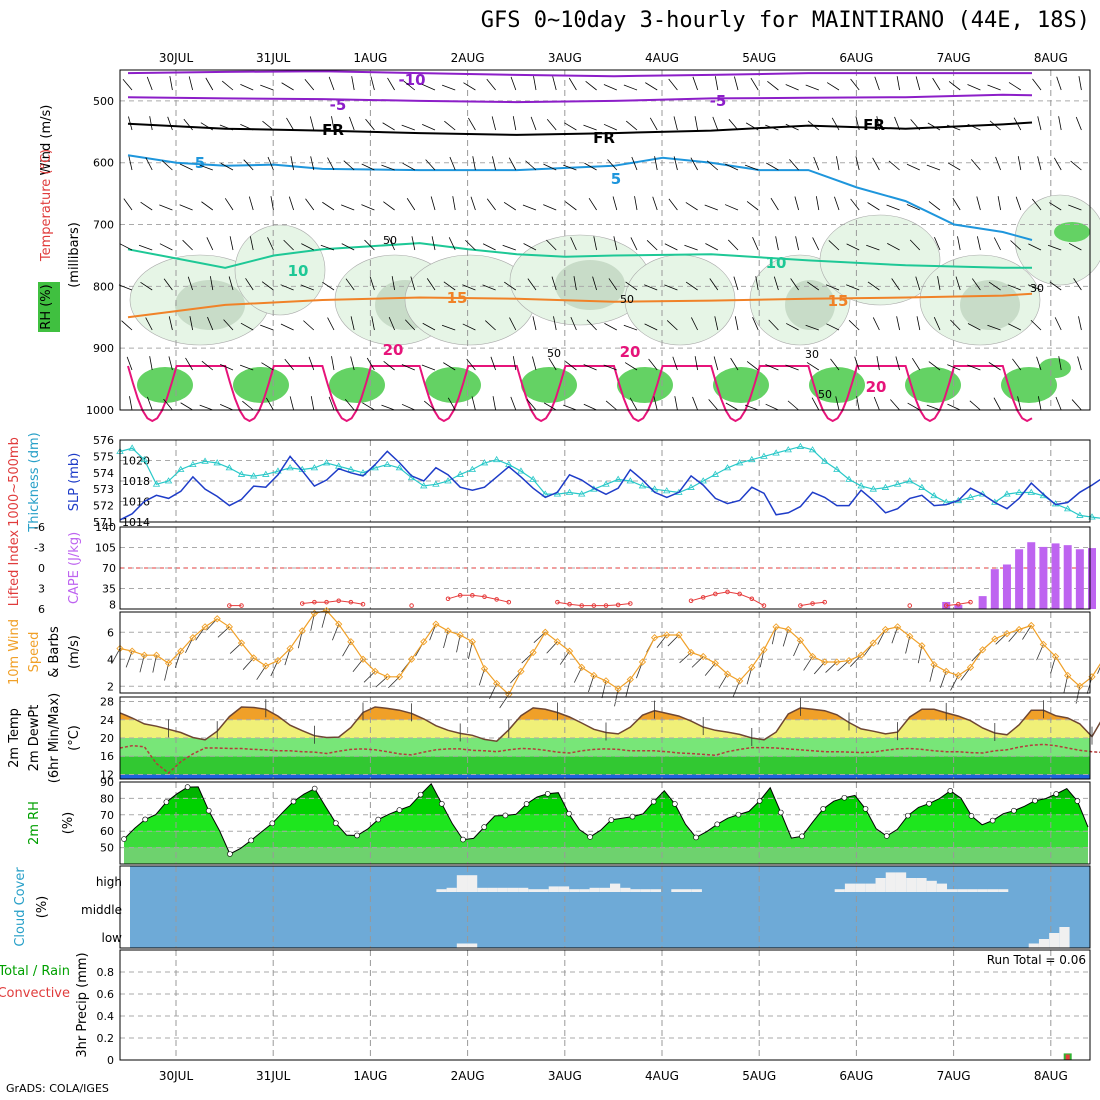 The width and height of the screenshot is (1100, 1100). What do you see at coordinates (39, 548) in the screenshot?
I see `lifted-tick: -3` at bounding box center [39, 548].